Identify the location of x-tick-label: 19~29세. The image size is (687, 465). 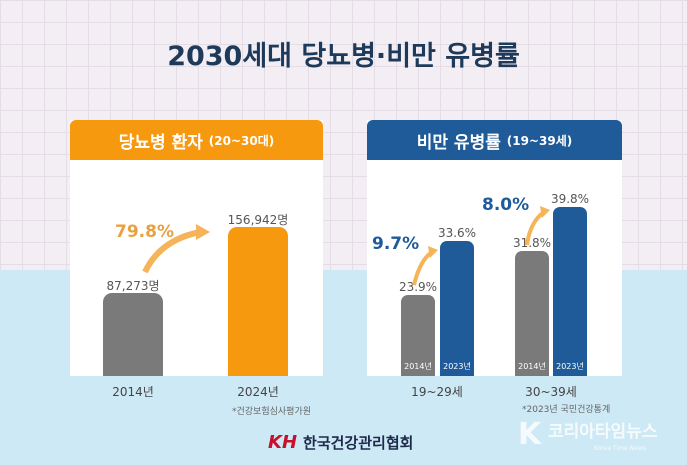
(437, 392).